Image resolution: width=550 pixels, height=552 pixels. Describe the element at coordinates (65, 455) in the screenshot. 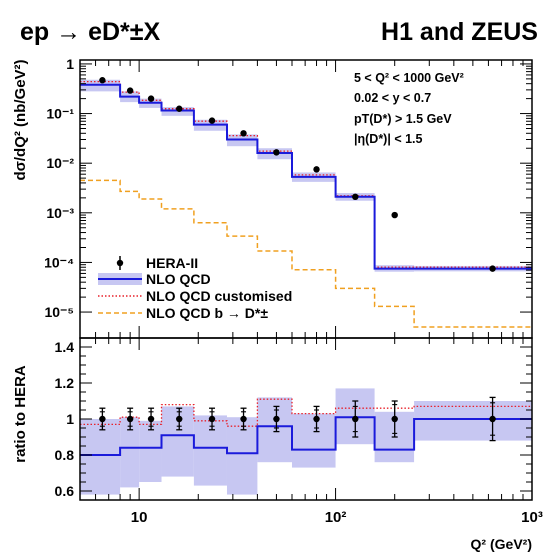

I see `ratio-ytick-label-1: 0.8` at that location.